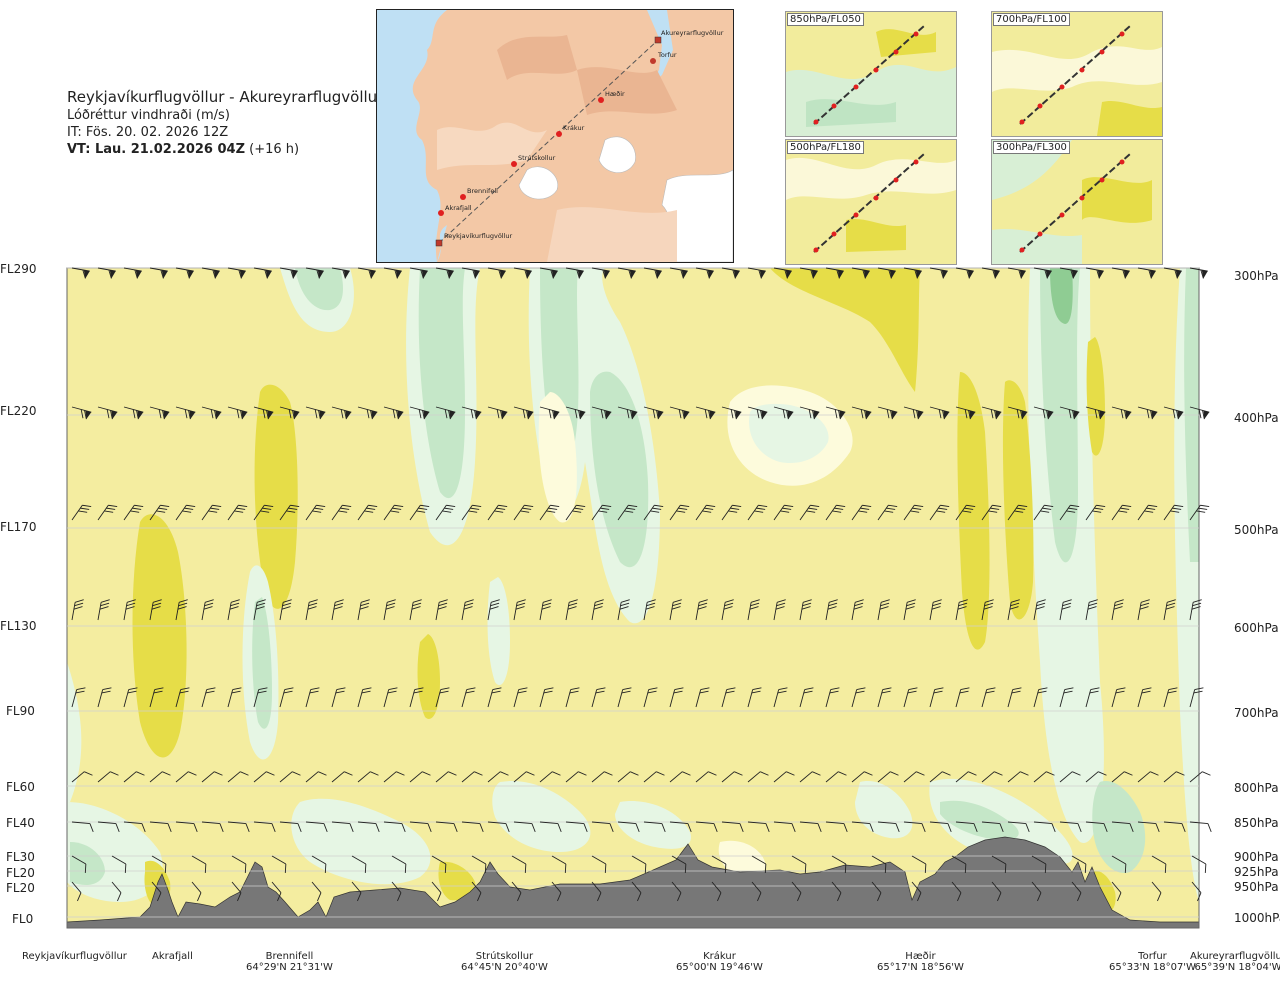 This screenshot has height=981, width=1280. What do you see at coordinates (20, 787) in the screenshot?
I see `fl-label: FL60` at bounding box center [20, 787].